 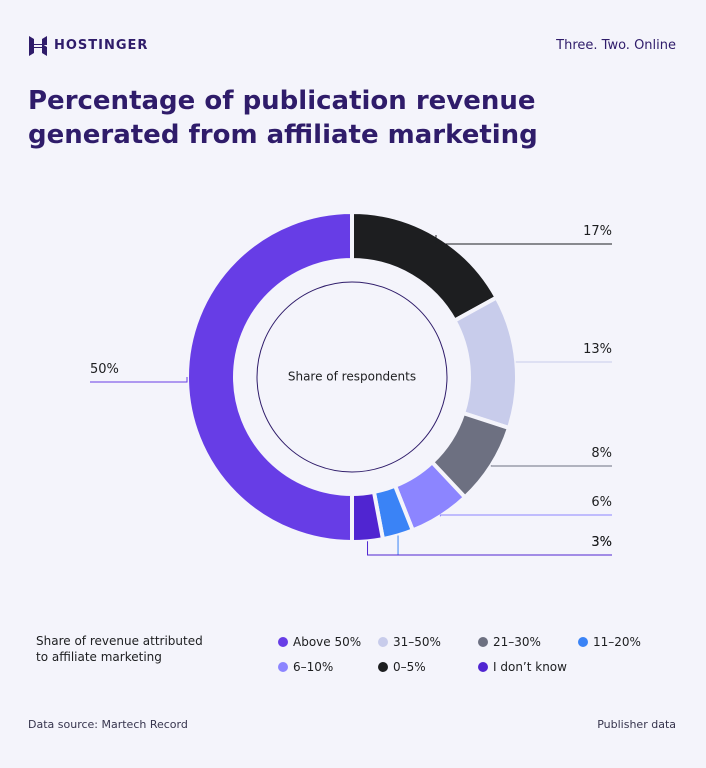 I want to click on legend-label: 6–10%, so click(x=313, y=667).